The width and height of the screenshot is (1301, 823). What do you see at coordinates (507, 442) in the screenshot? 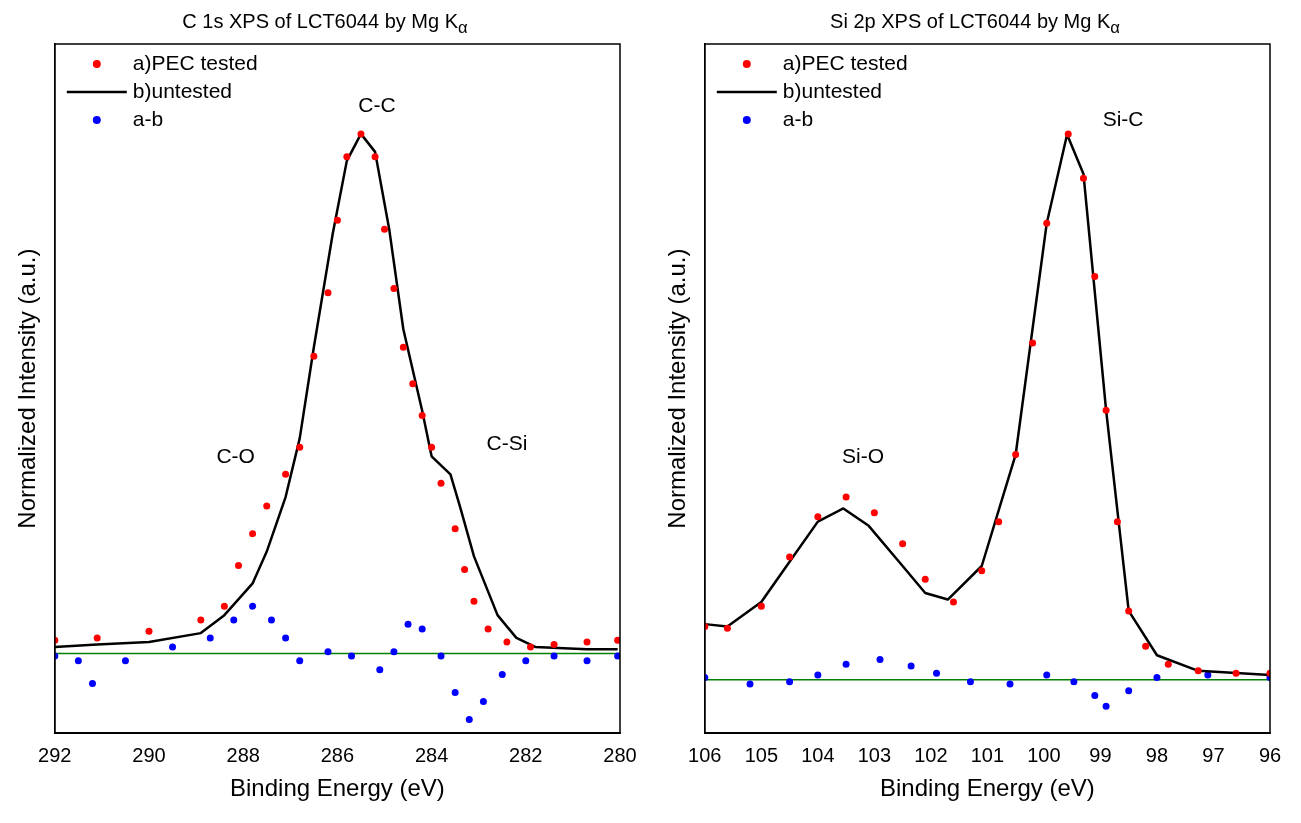
I see `annotation: C-Si` at bounding box center [507, 442].